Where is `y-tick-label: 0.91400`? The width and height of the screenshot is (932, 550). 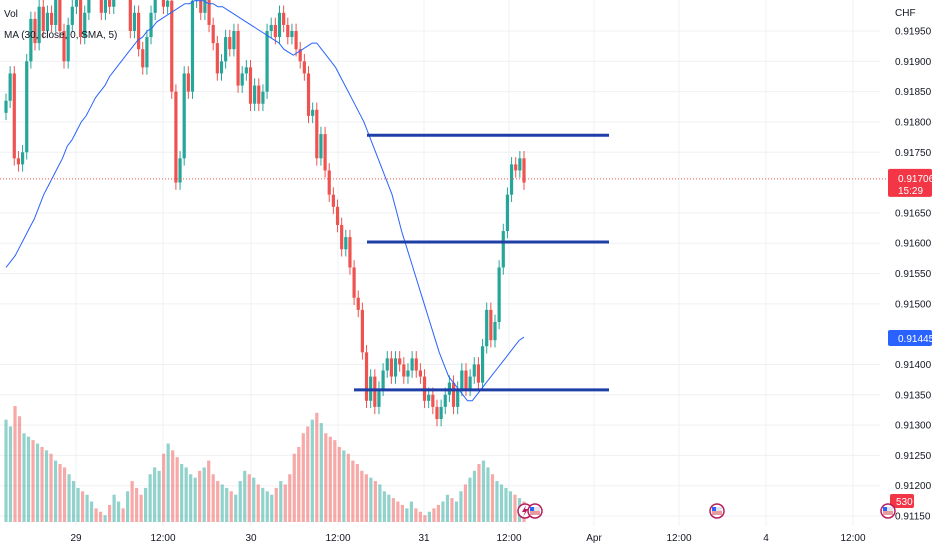 y-tick-label: 0.91400 is located at coordinates (913, 365).